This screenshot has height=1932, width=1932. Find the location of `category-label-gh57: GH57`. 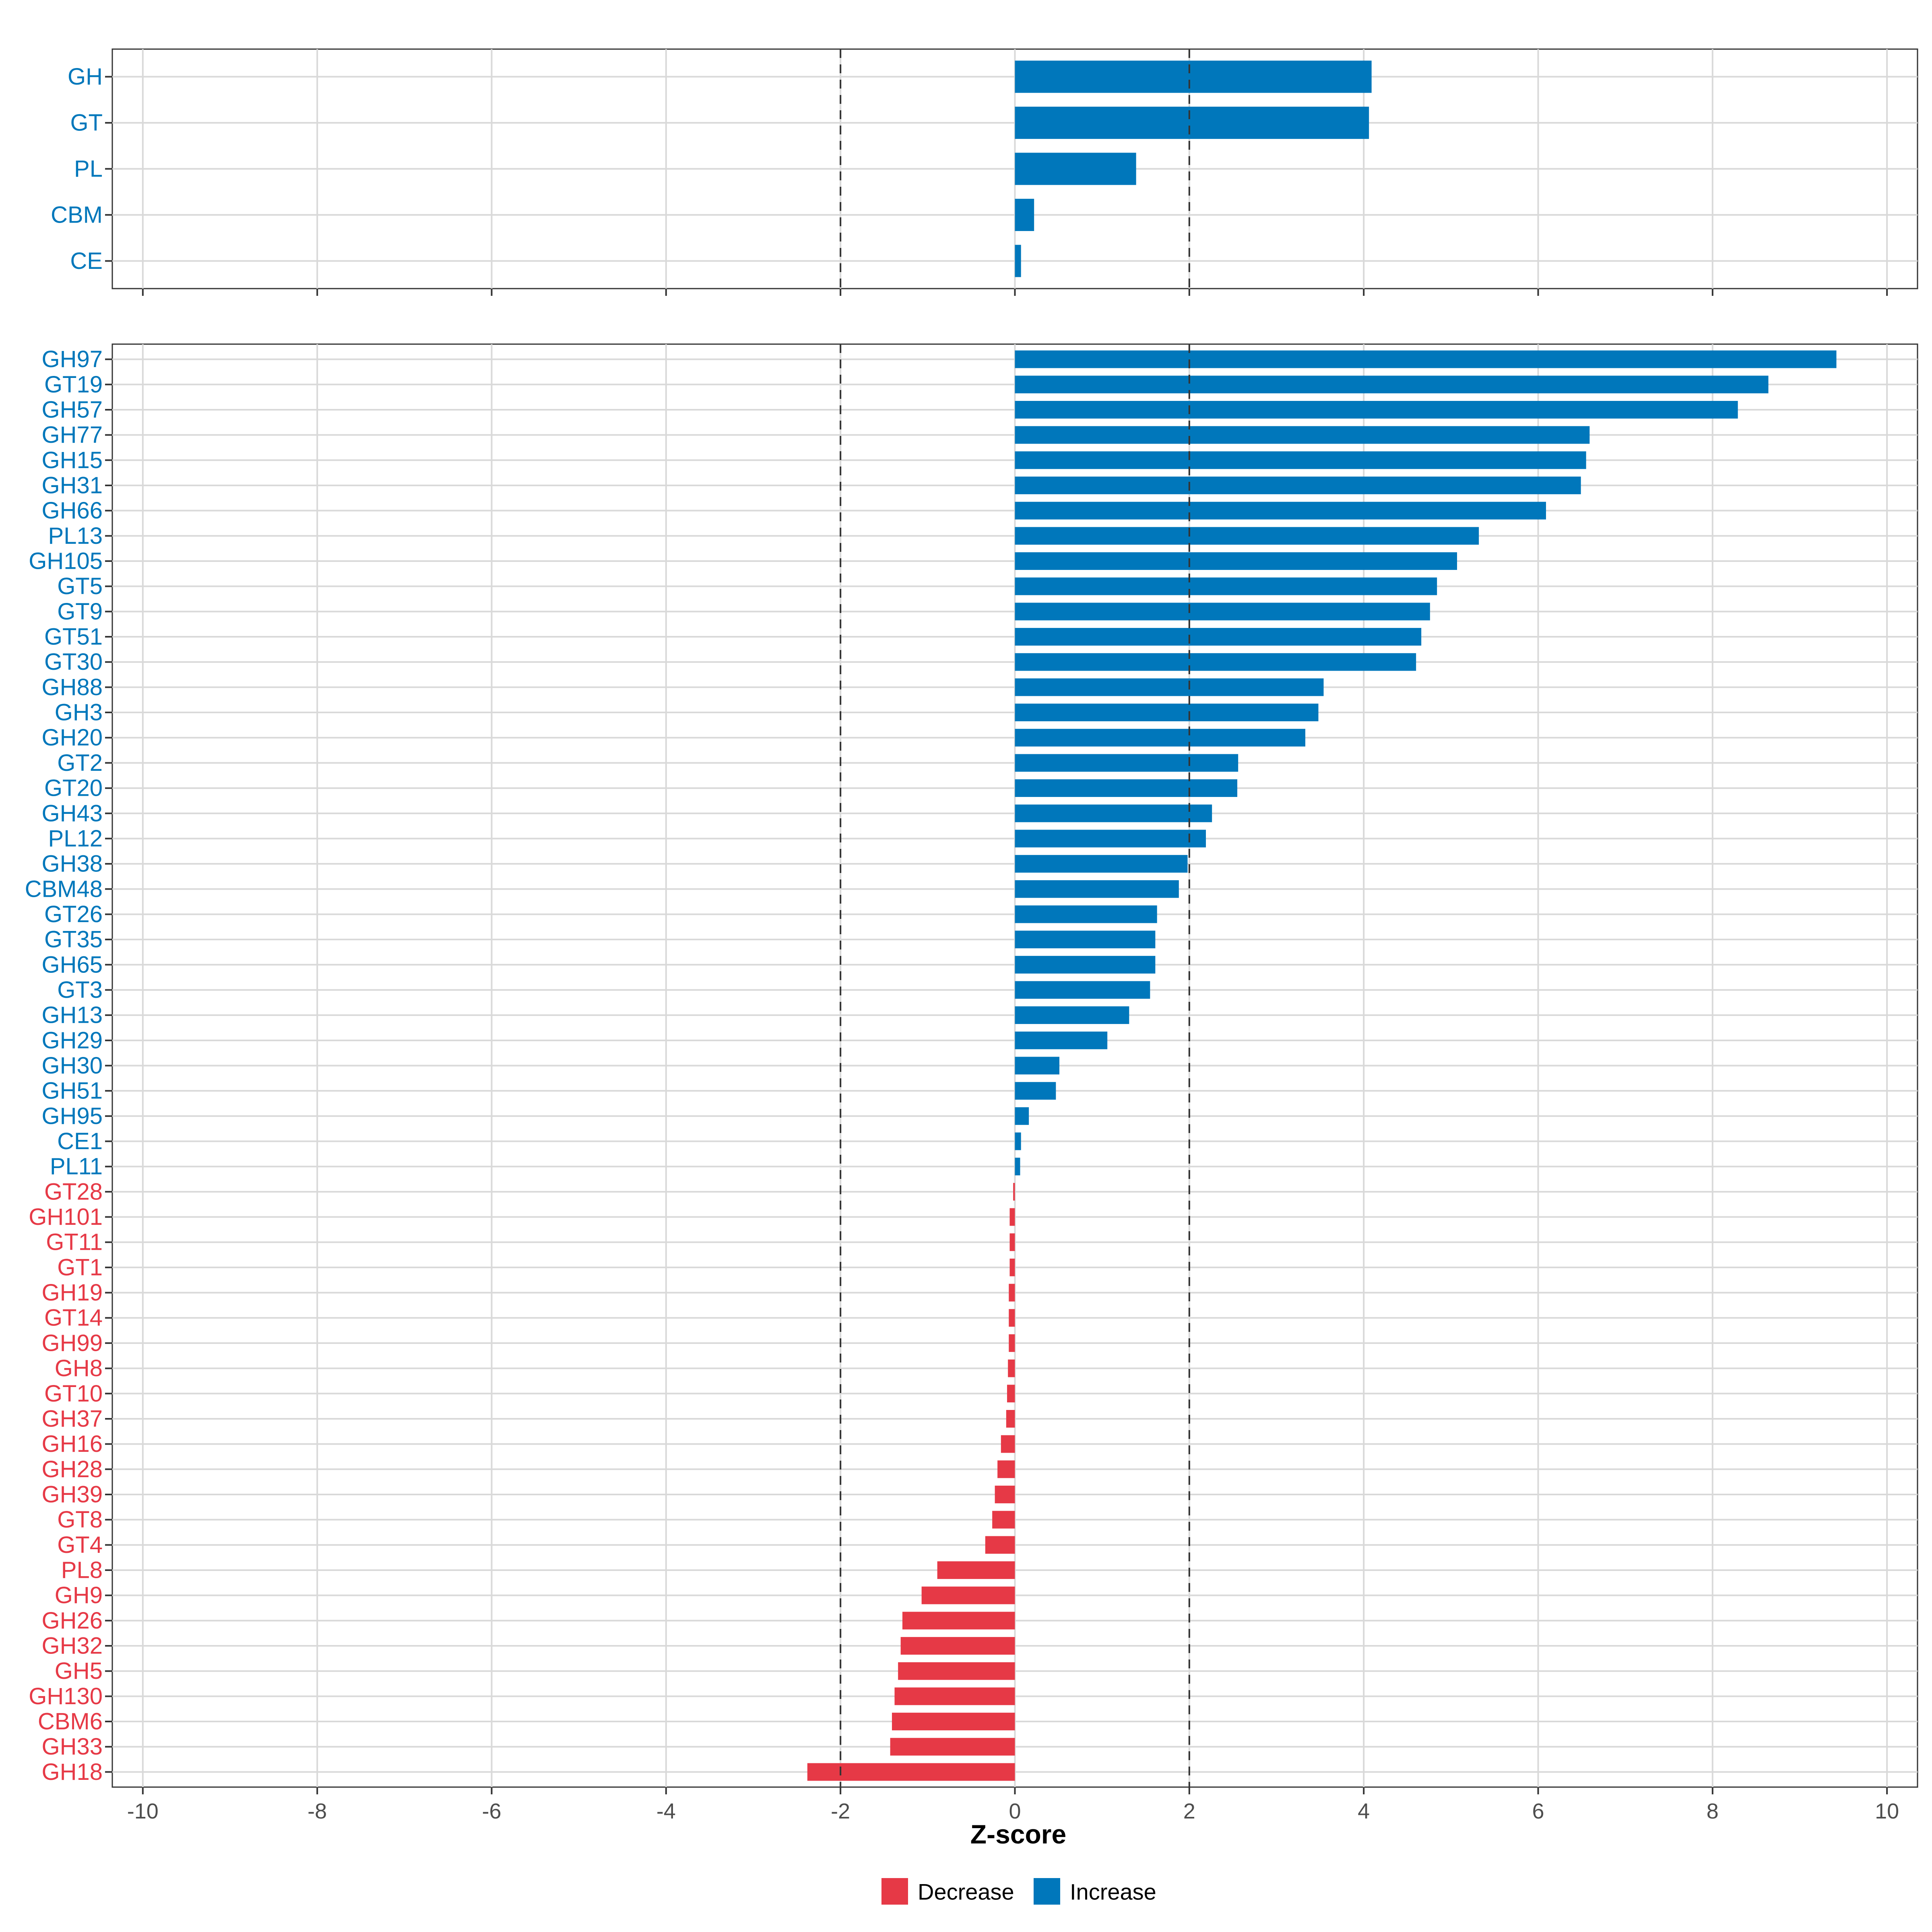

category-label-gh57: GH57 is located at coordinates (72, 409).